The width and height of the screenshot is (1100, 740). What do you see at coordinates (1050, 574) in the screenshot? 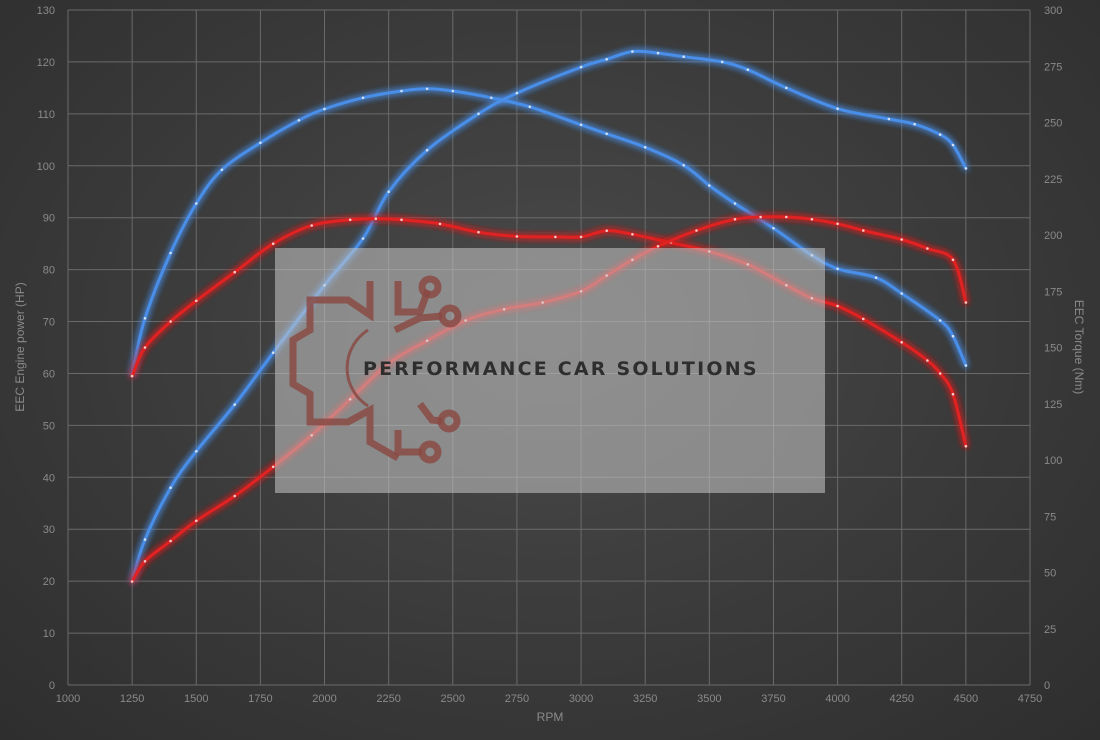
I see `y-right-tick-label: 50` at bounding box center [1050, 574].